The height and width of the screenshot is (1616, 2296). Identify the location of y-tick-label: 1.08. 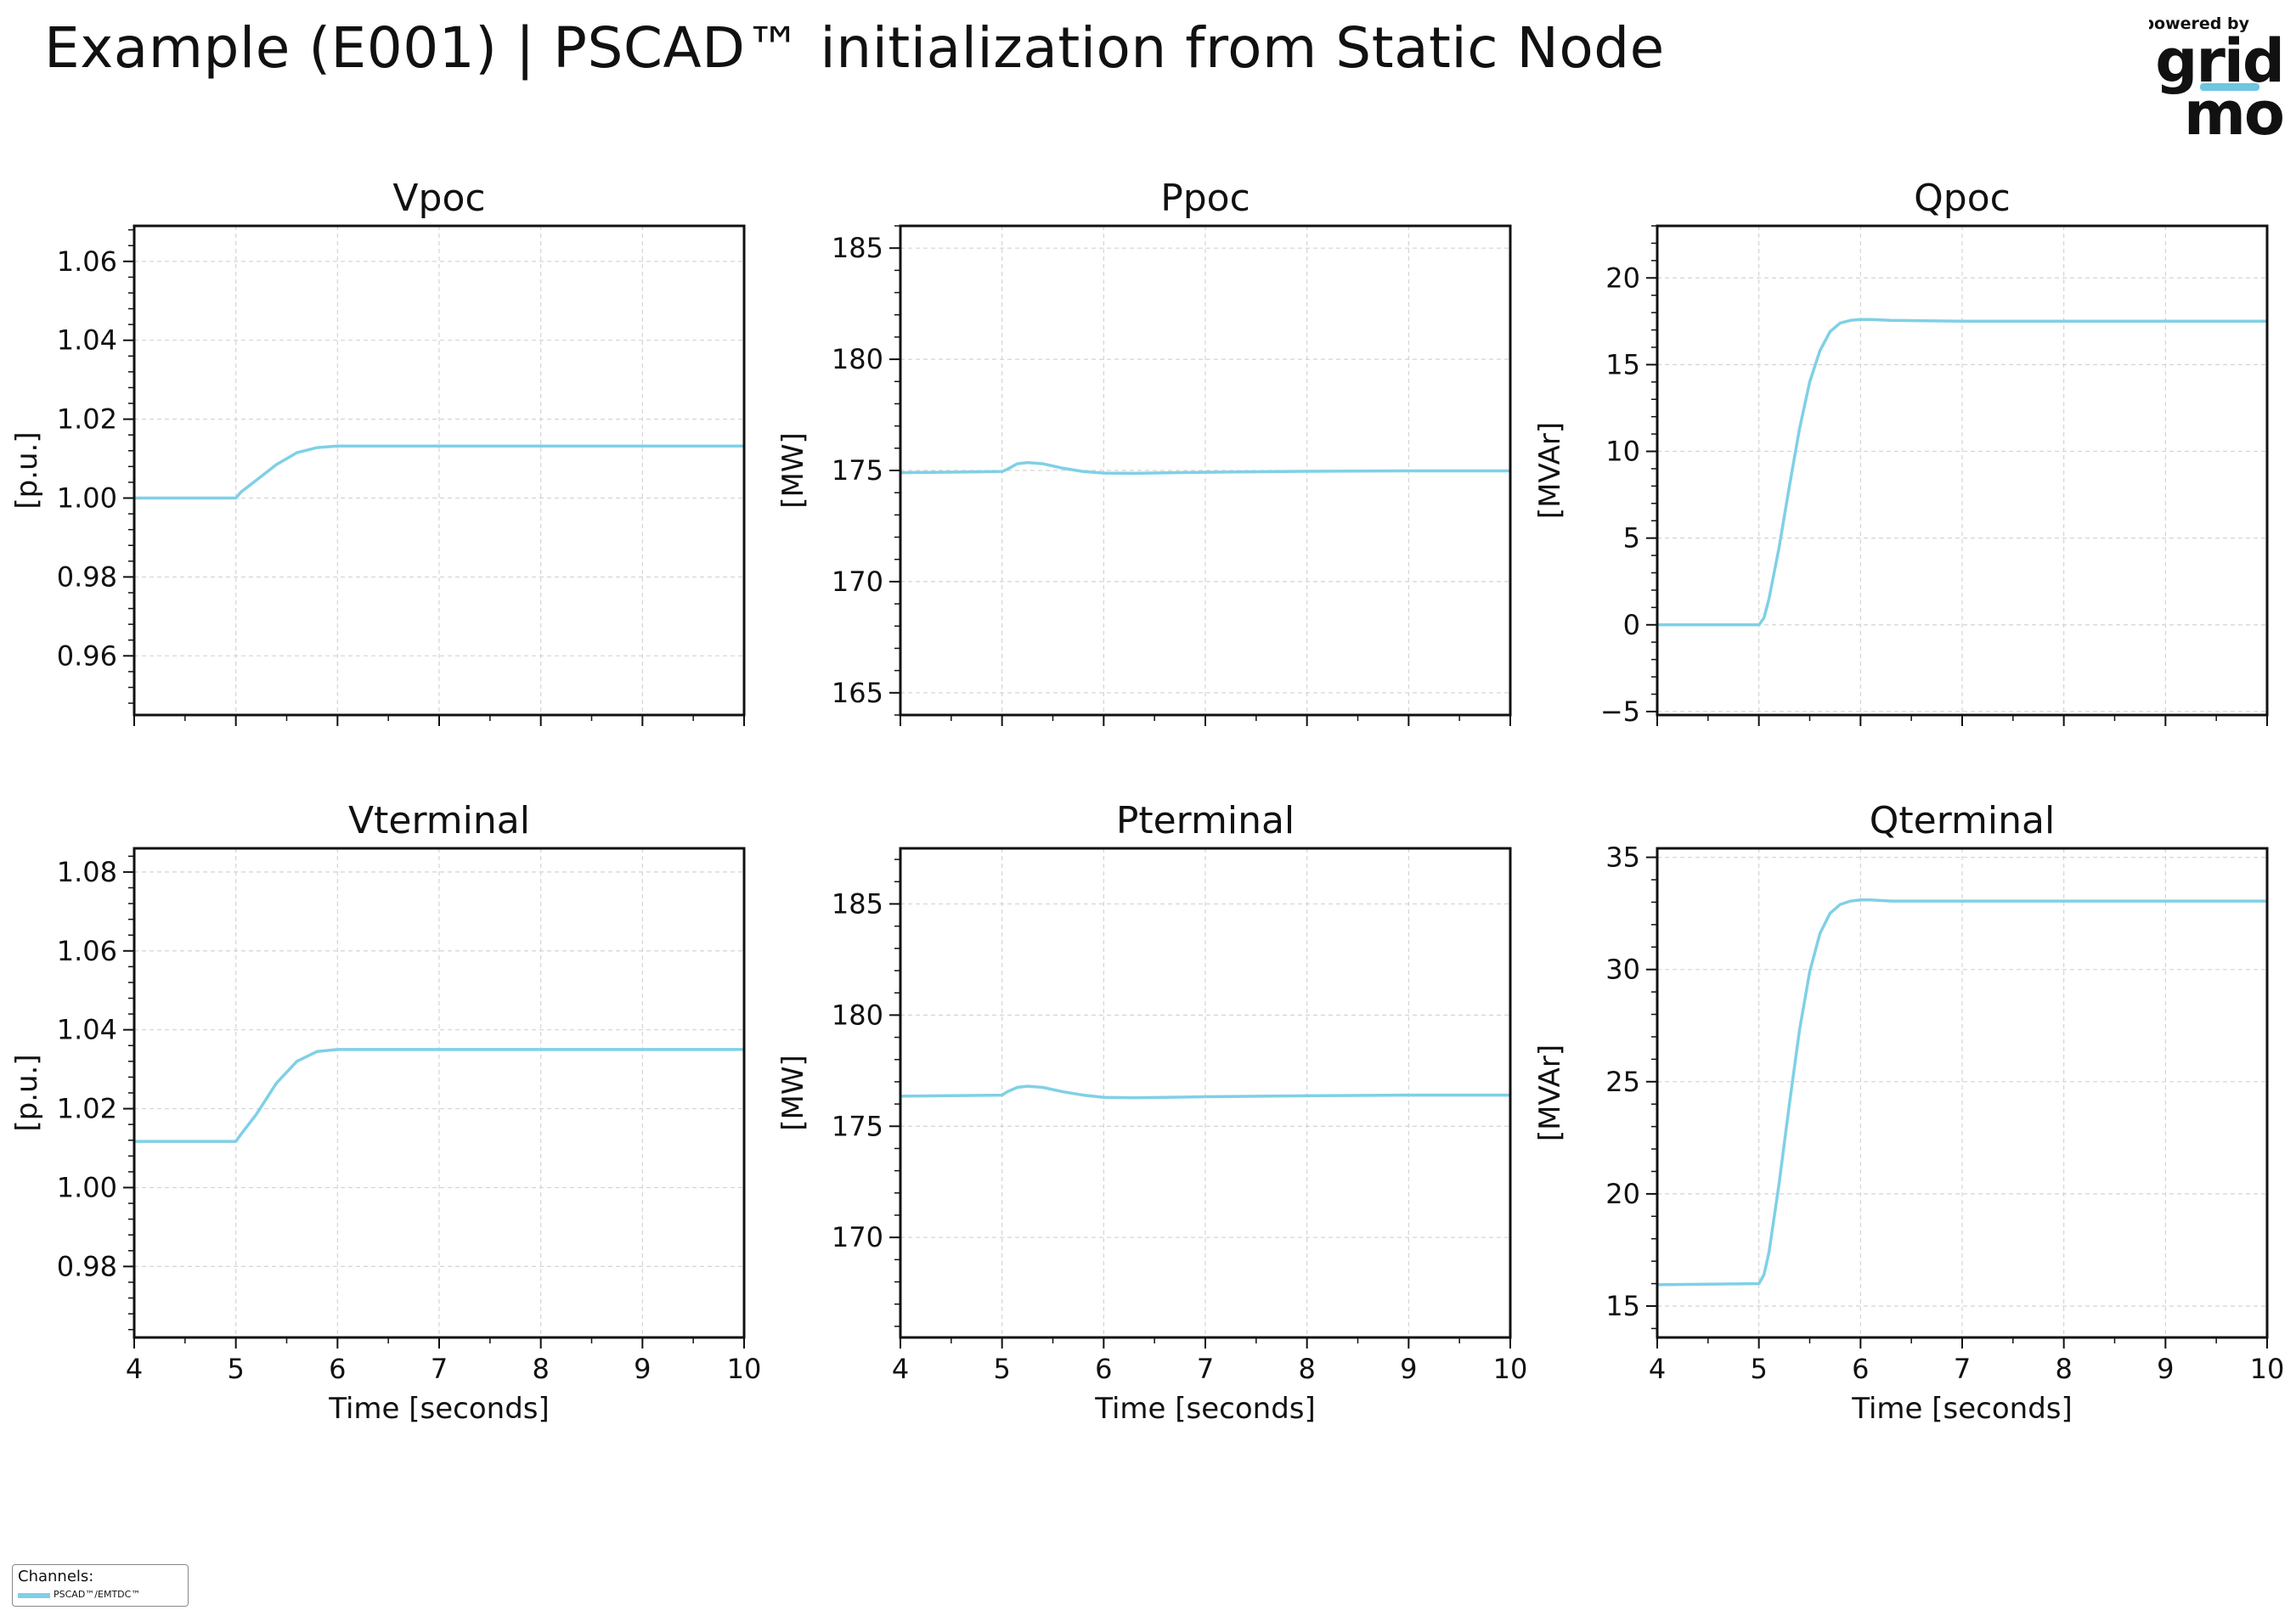
(87, 872).